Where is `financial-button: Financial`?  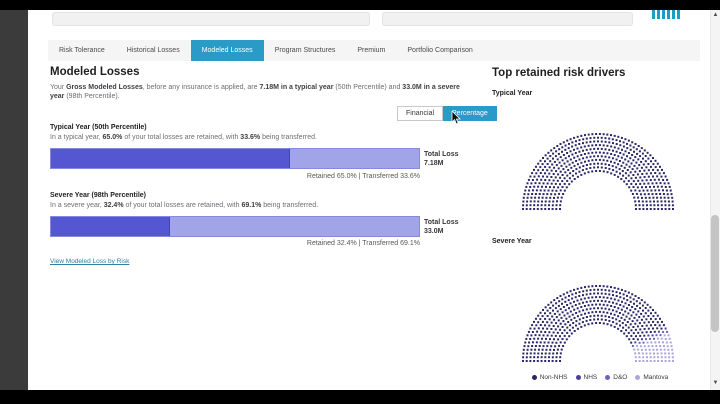
financial-button: Financial is located at coordinates (420, 113).